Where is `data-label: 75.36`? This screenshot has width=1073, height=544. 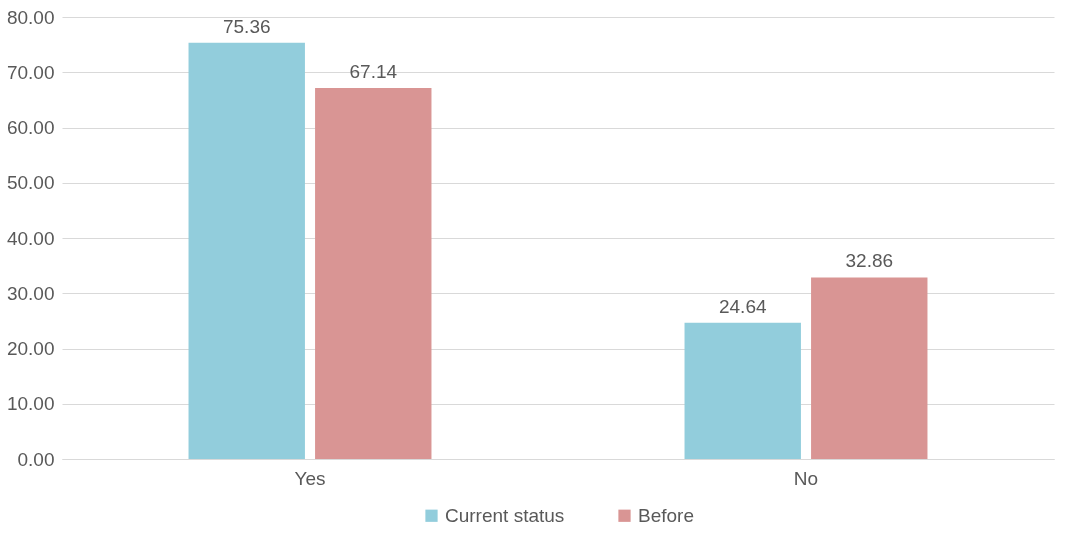
data-label: 75.36 is located at coordinates (246, 26).